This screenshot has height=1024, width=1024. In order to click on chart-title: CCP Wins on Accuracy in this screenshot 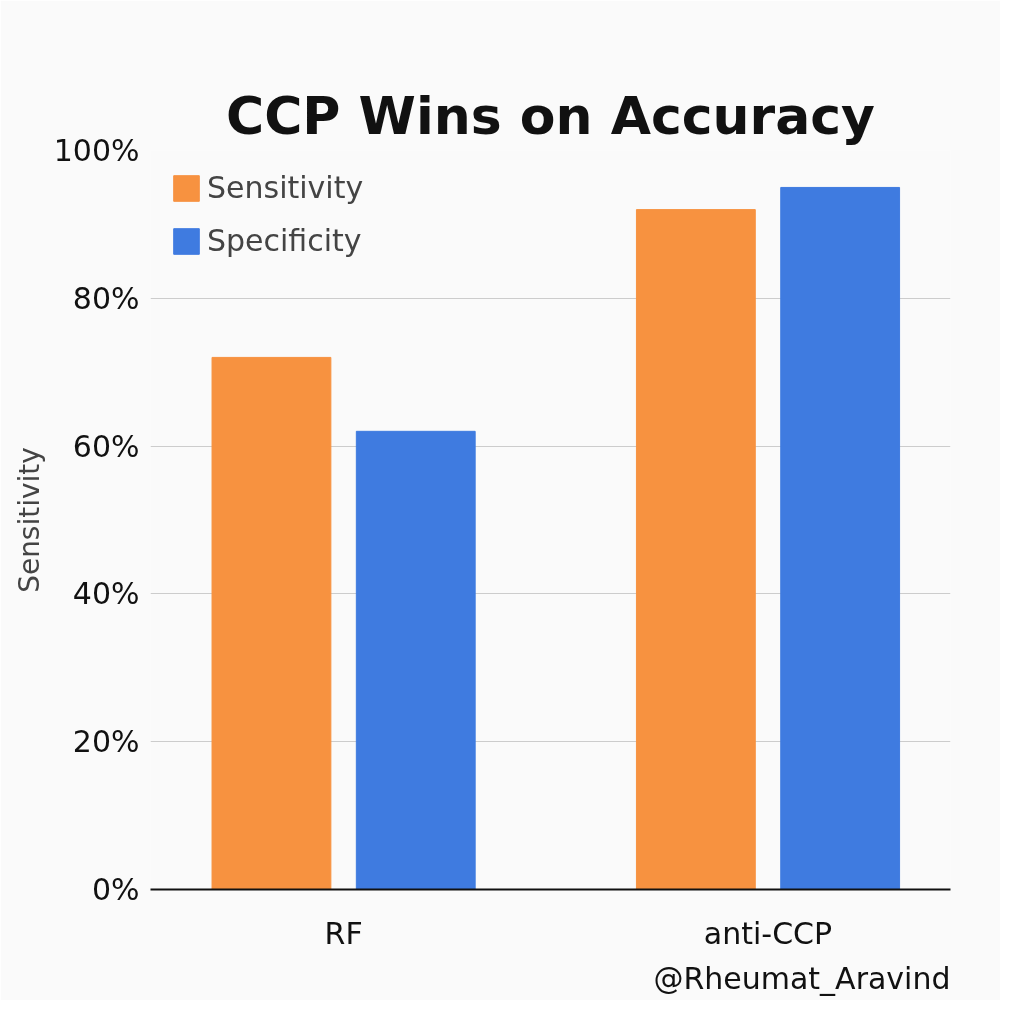, I will do `click(551, 115)`.